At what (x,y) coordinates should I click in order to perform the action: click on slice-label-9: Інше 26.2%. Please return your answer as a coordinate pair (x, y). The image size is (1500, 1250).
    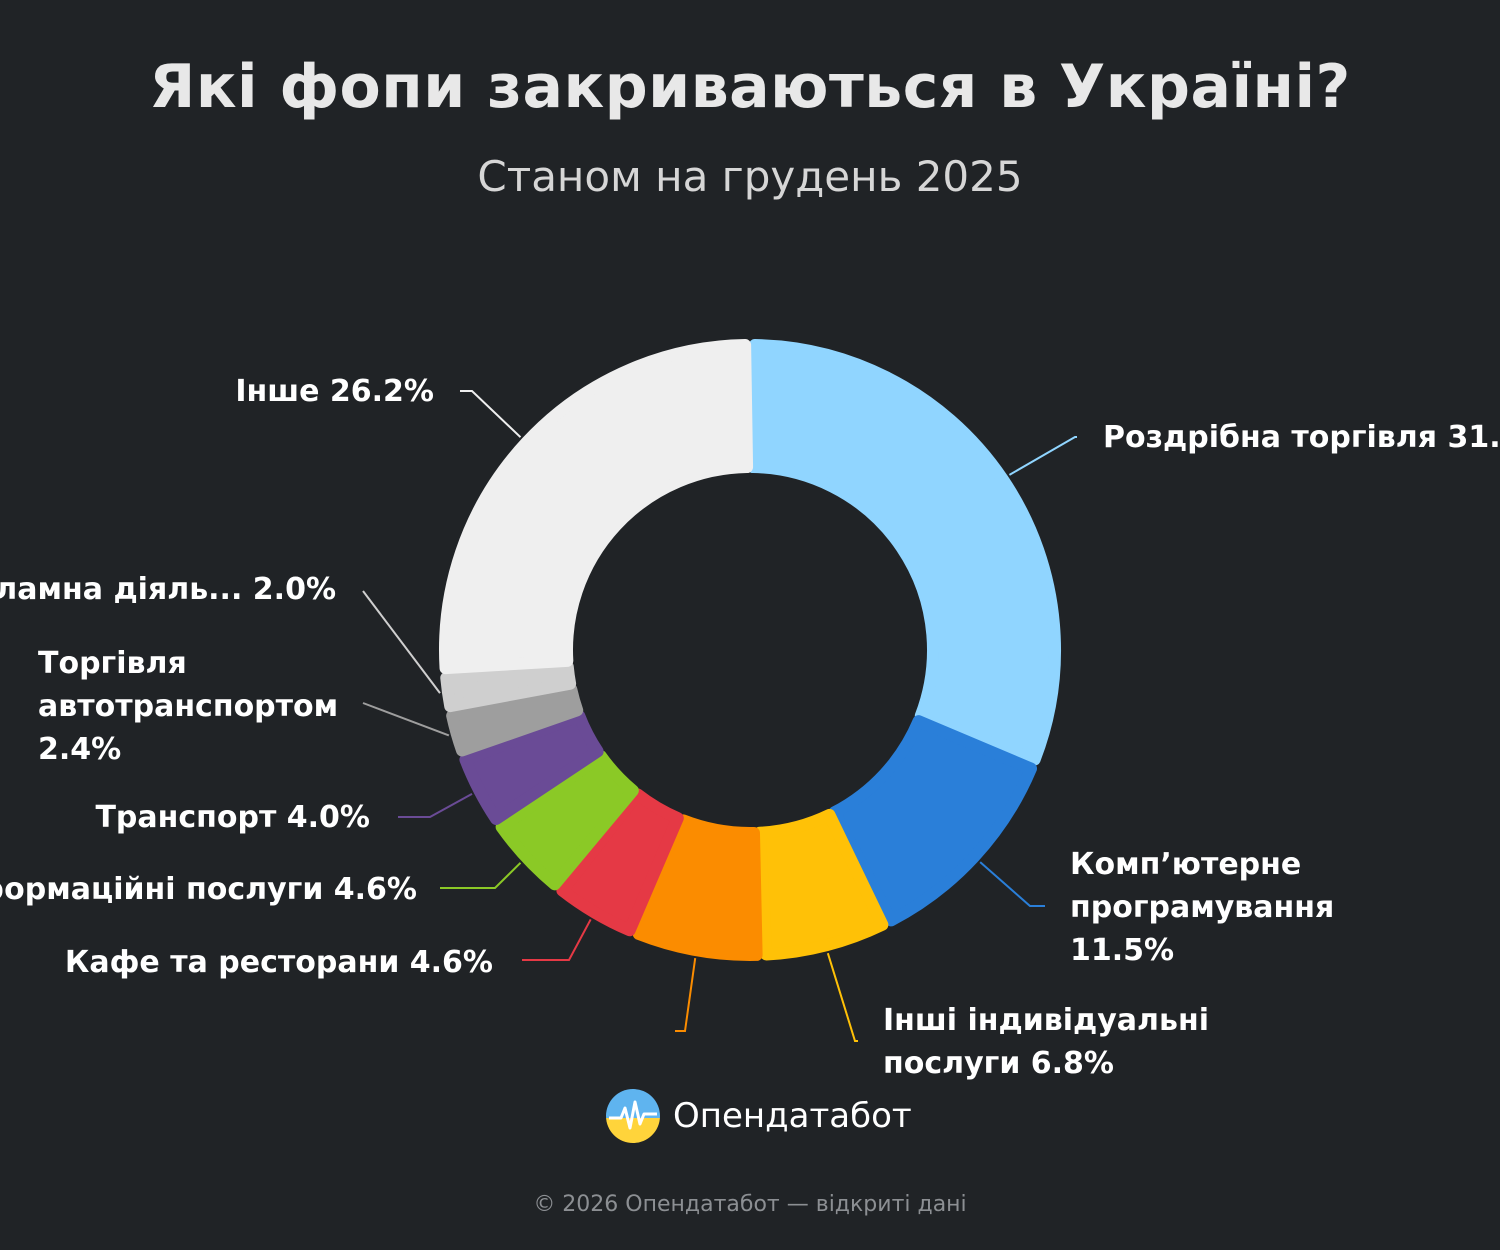
    Looking at the image, I should click on (334, 391).